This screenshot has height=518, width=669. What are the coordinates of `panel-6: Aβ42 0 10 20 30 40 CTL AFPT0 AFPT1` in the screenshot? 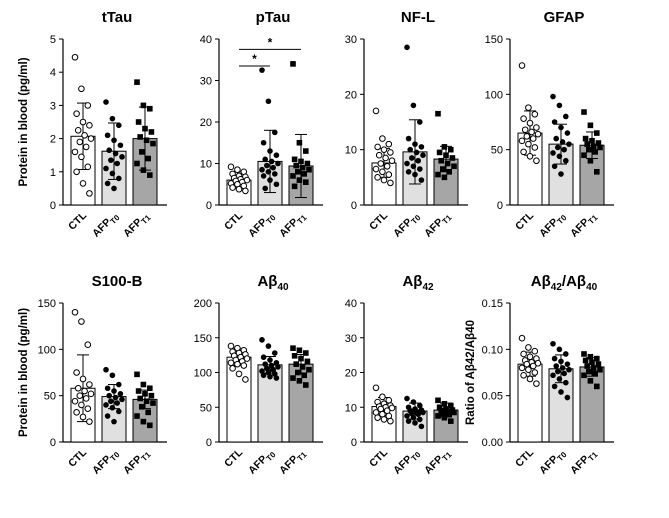 It's located at (406, 375).